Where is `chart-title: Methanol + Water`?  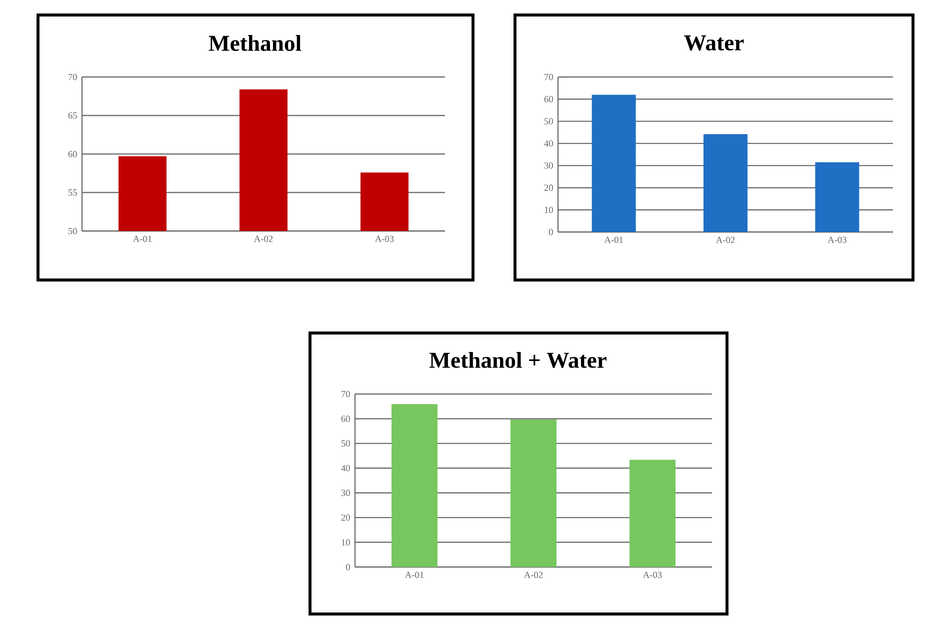
chart-title: Methanol + Water is located at coordinates (517, 360).